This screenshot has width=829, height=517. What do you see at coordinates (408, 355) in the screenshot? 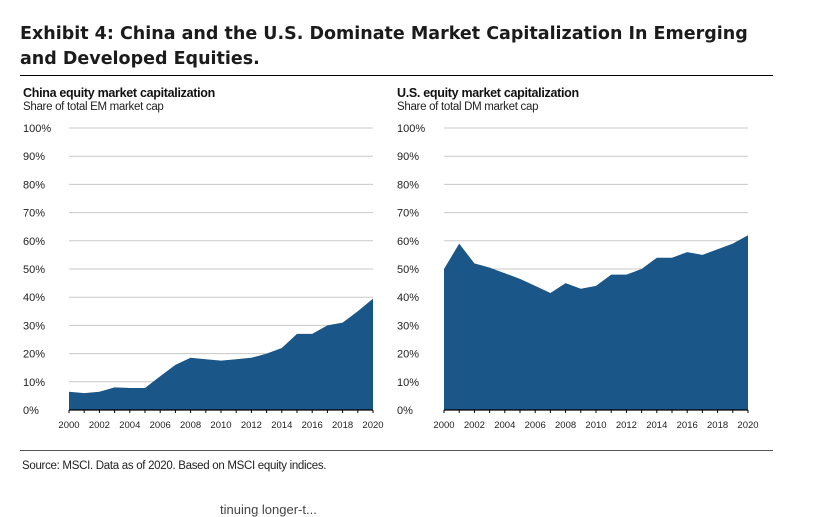
I see `us-y-tick-label: 20%` at bounding box center [408, 355].